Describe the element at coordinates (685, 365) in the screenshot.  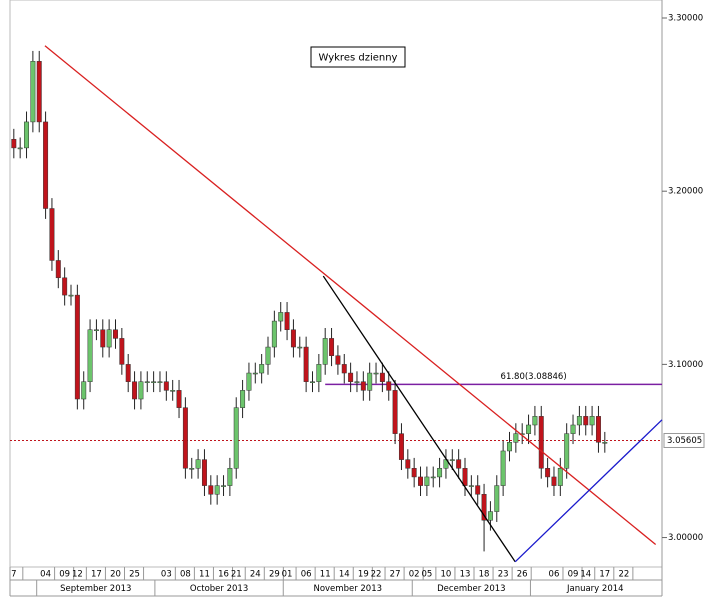
I see `y-tick-label: 3.10000` at that location.